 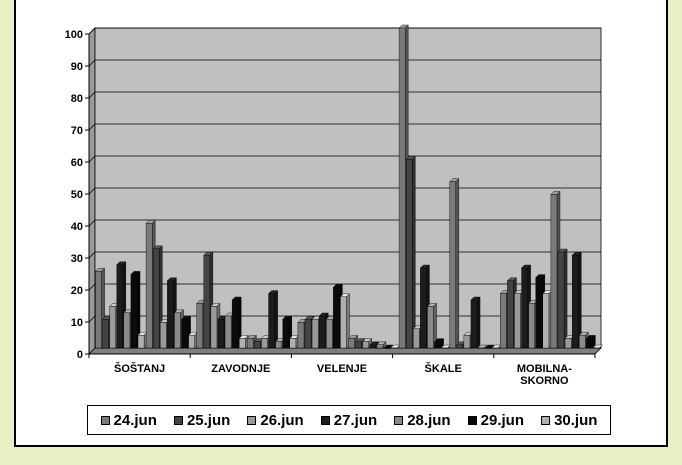 What do you see at coordinates (443, 368) in the screenshot?
I see `x-tick-label: ŠKALE` at bounding box center [443, 368].